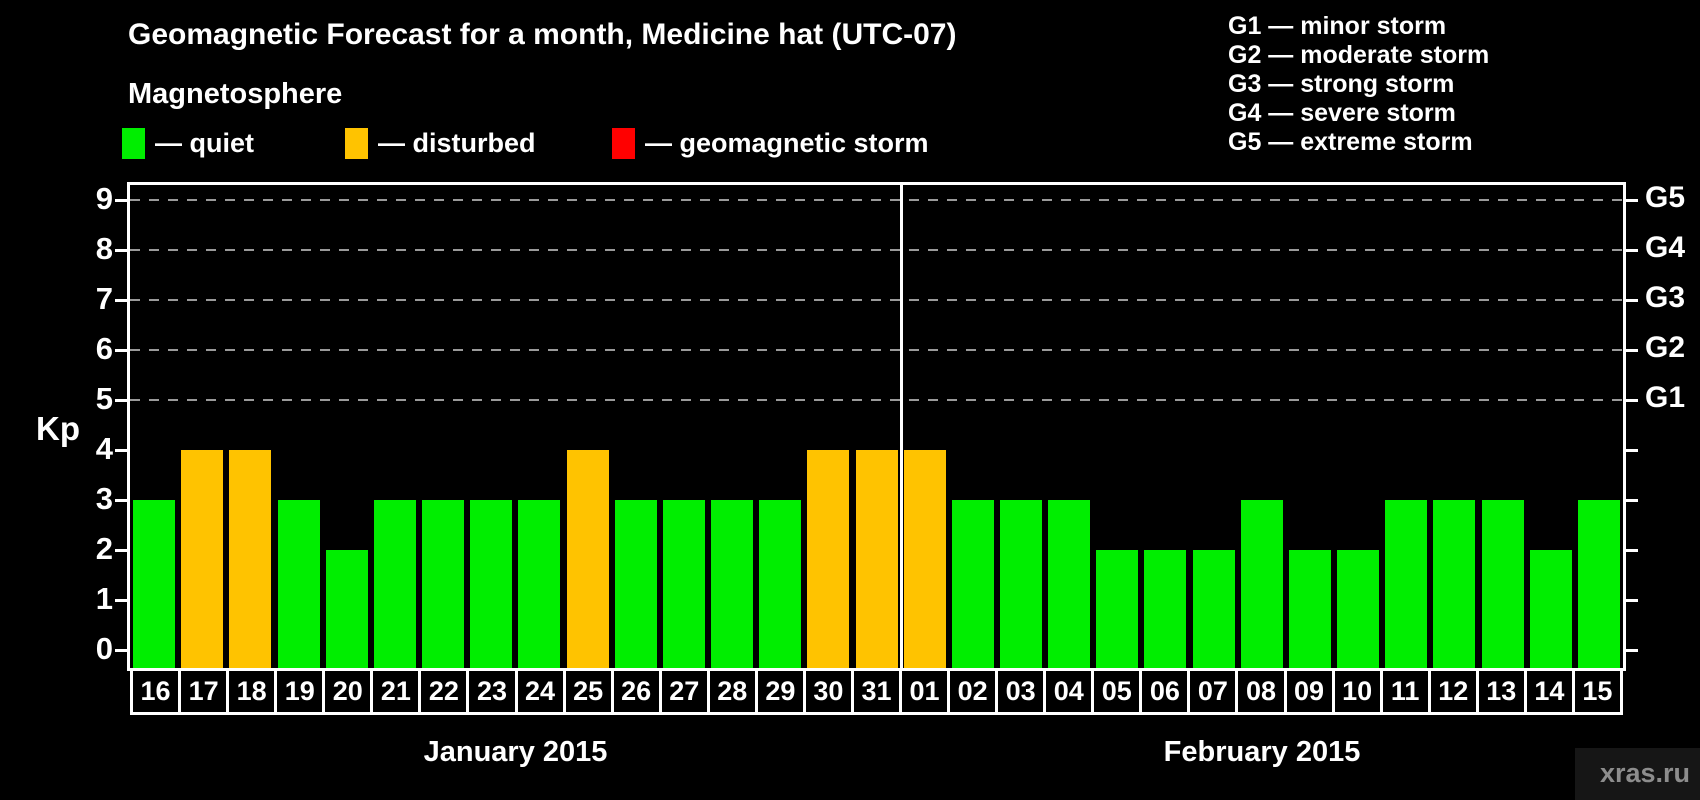 Image resolution: width=1700 pixels, height=800 pixels. Describe the element at coordinates (155, 691) in the screenshot. I see `day-label-16: 16` at that location.